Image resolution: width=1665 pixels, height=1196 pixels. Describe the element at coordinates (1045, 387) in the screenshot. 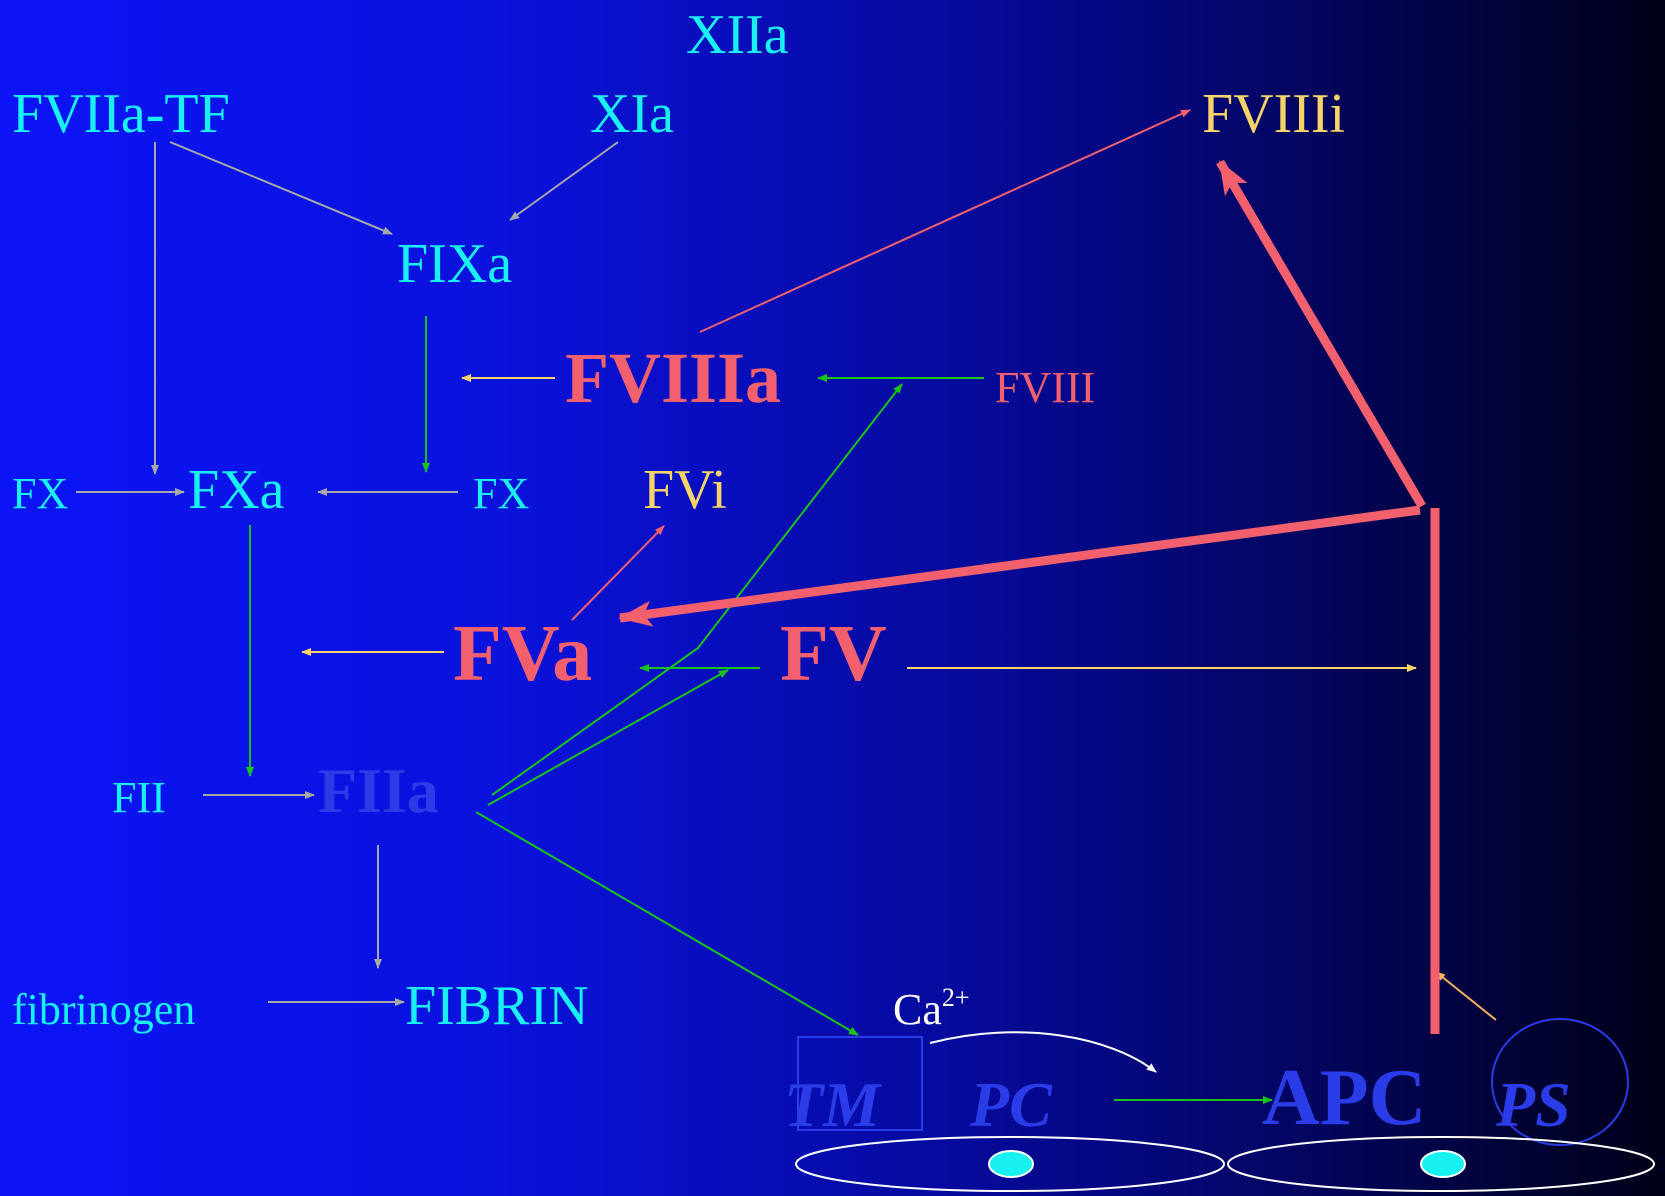

I see `label-fviii: FVIII` at that location.